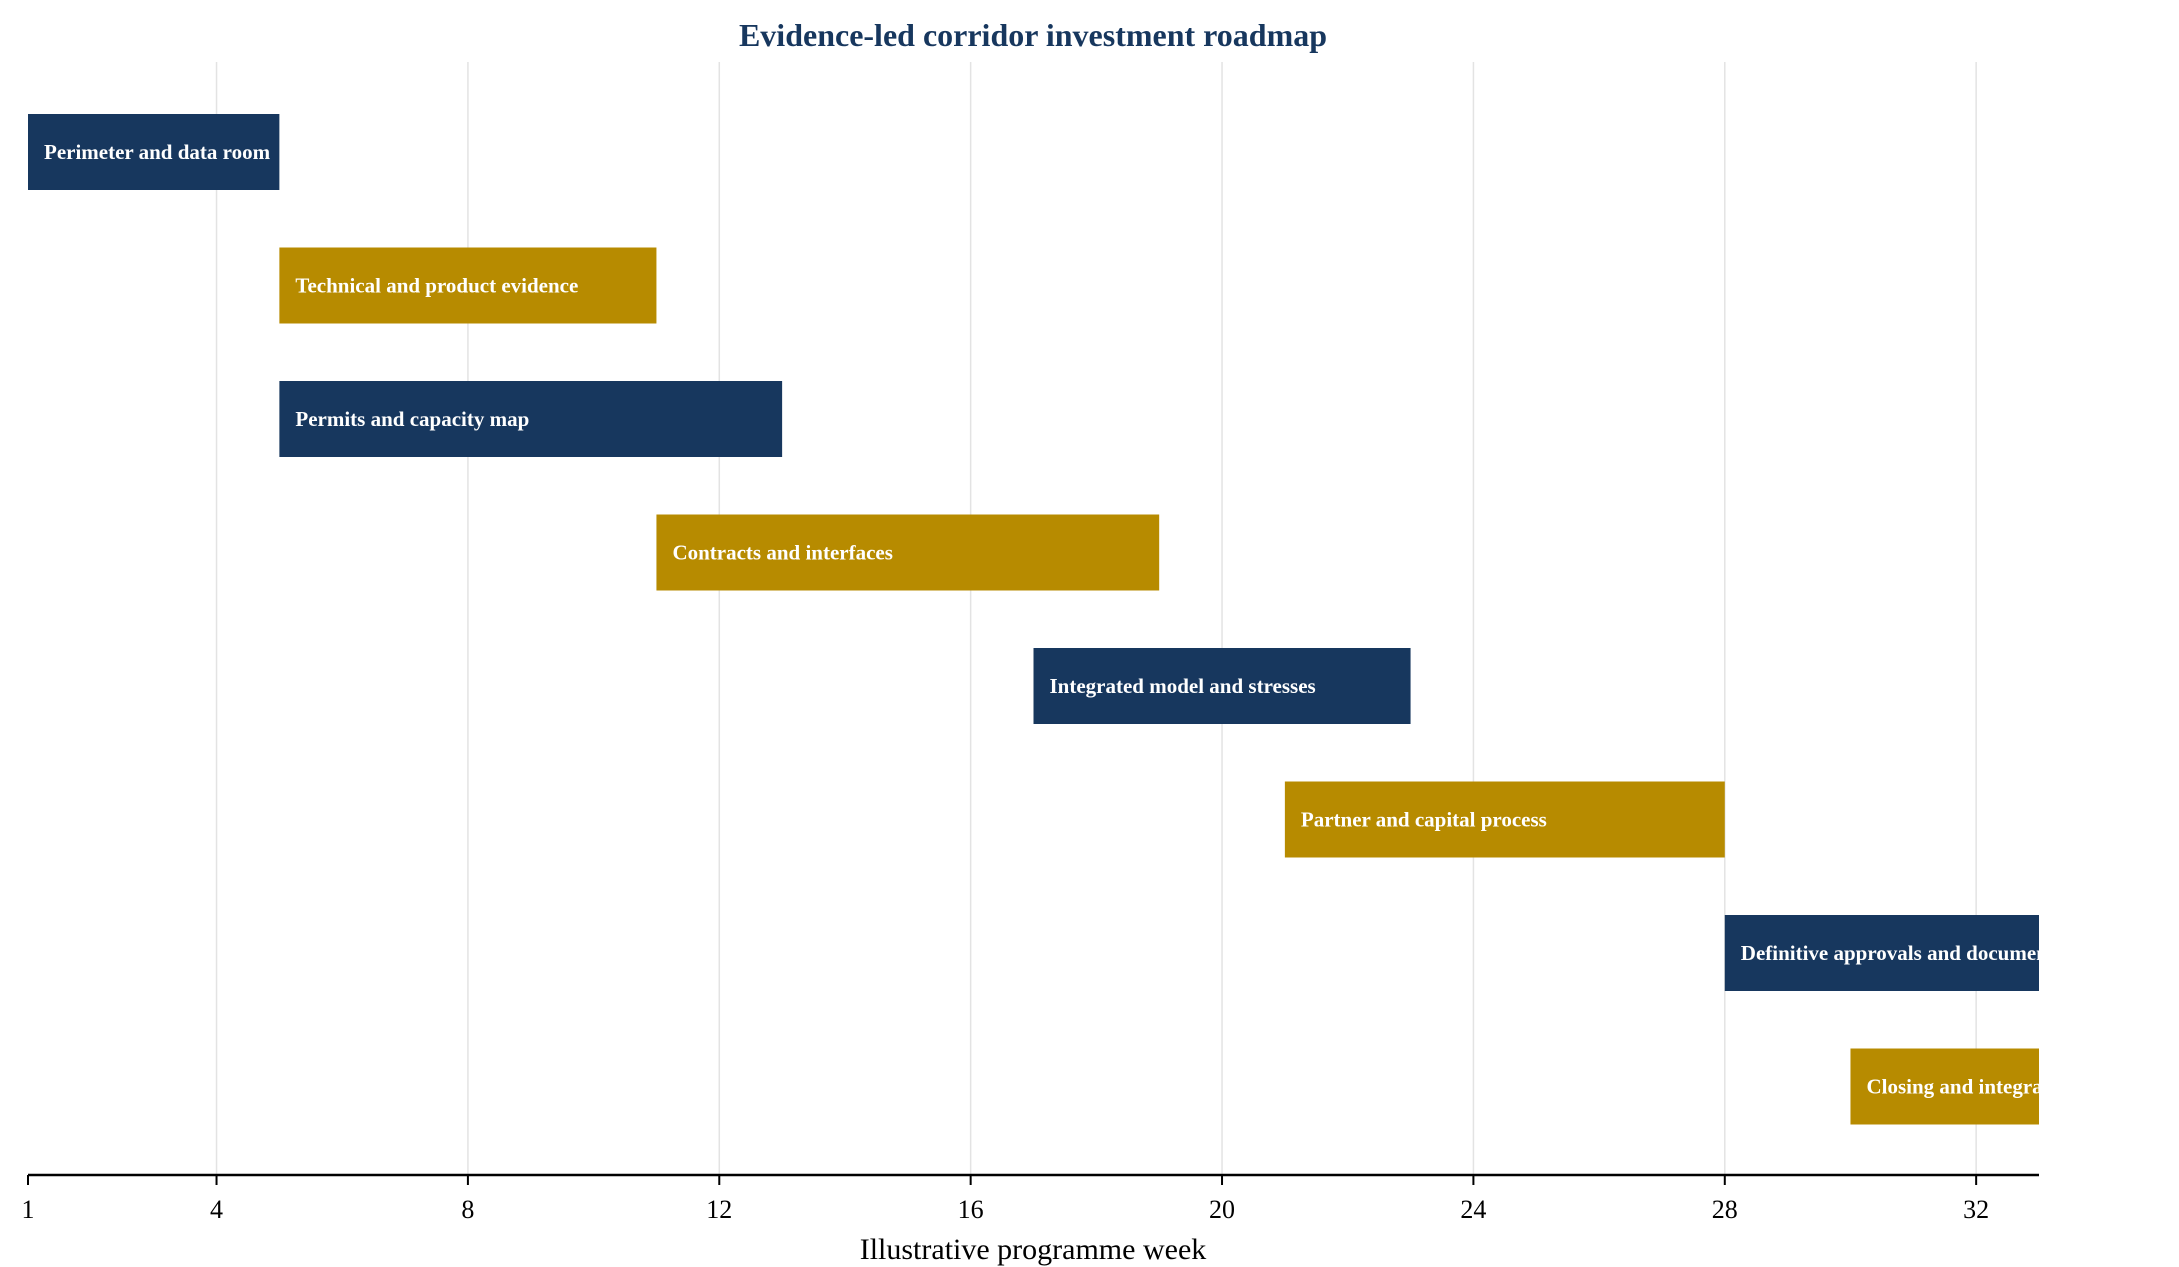  I want to click on x-tick-label-24: 24, so click(1473, 1209).